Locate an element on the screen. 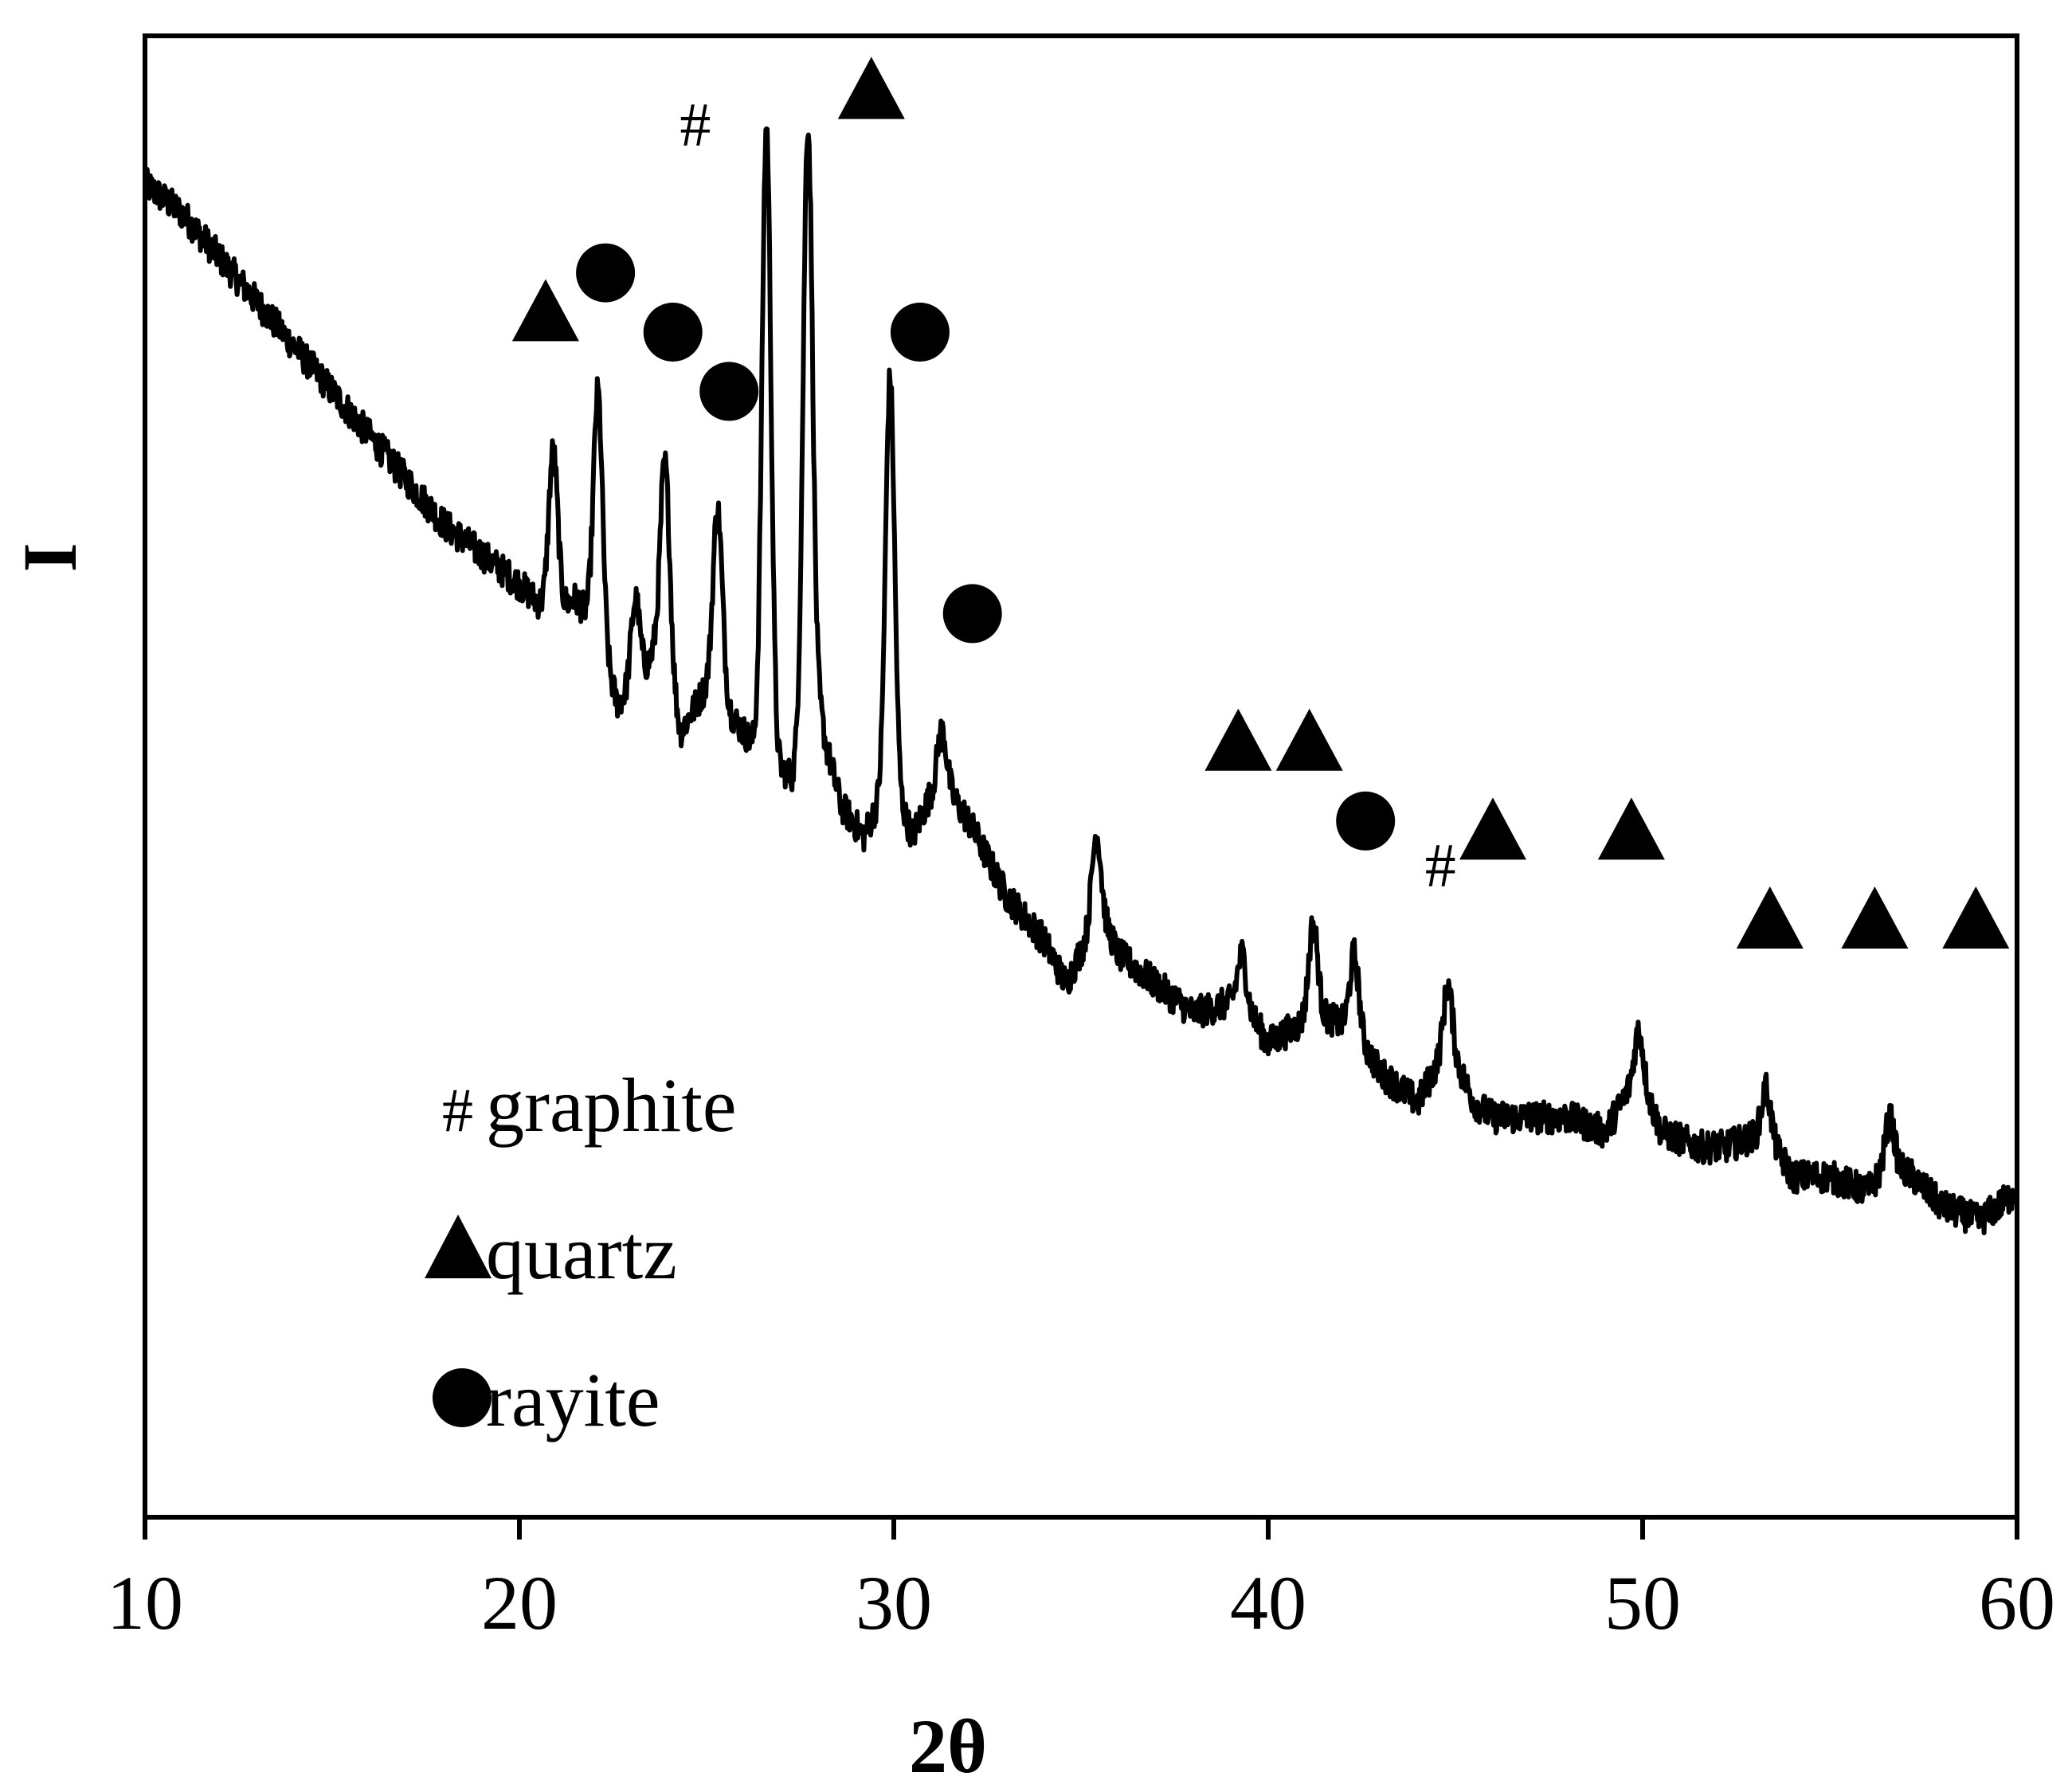 Image resolution: width=2072 pixels, height=1792 pixels. legend-rayite-label: rayite is located at coordinates (573, 1399).